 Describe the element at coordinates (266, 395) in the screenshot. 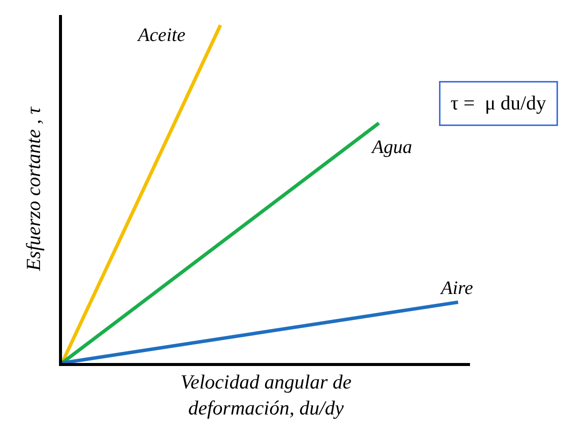

I see `x-axis-title: Velocidad angular de deformación, du/dy` at that location.